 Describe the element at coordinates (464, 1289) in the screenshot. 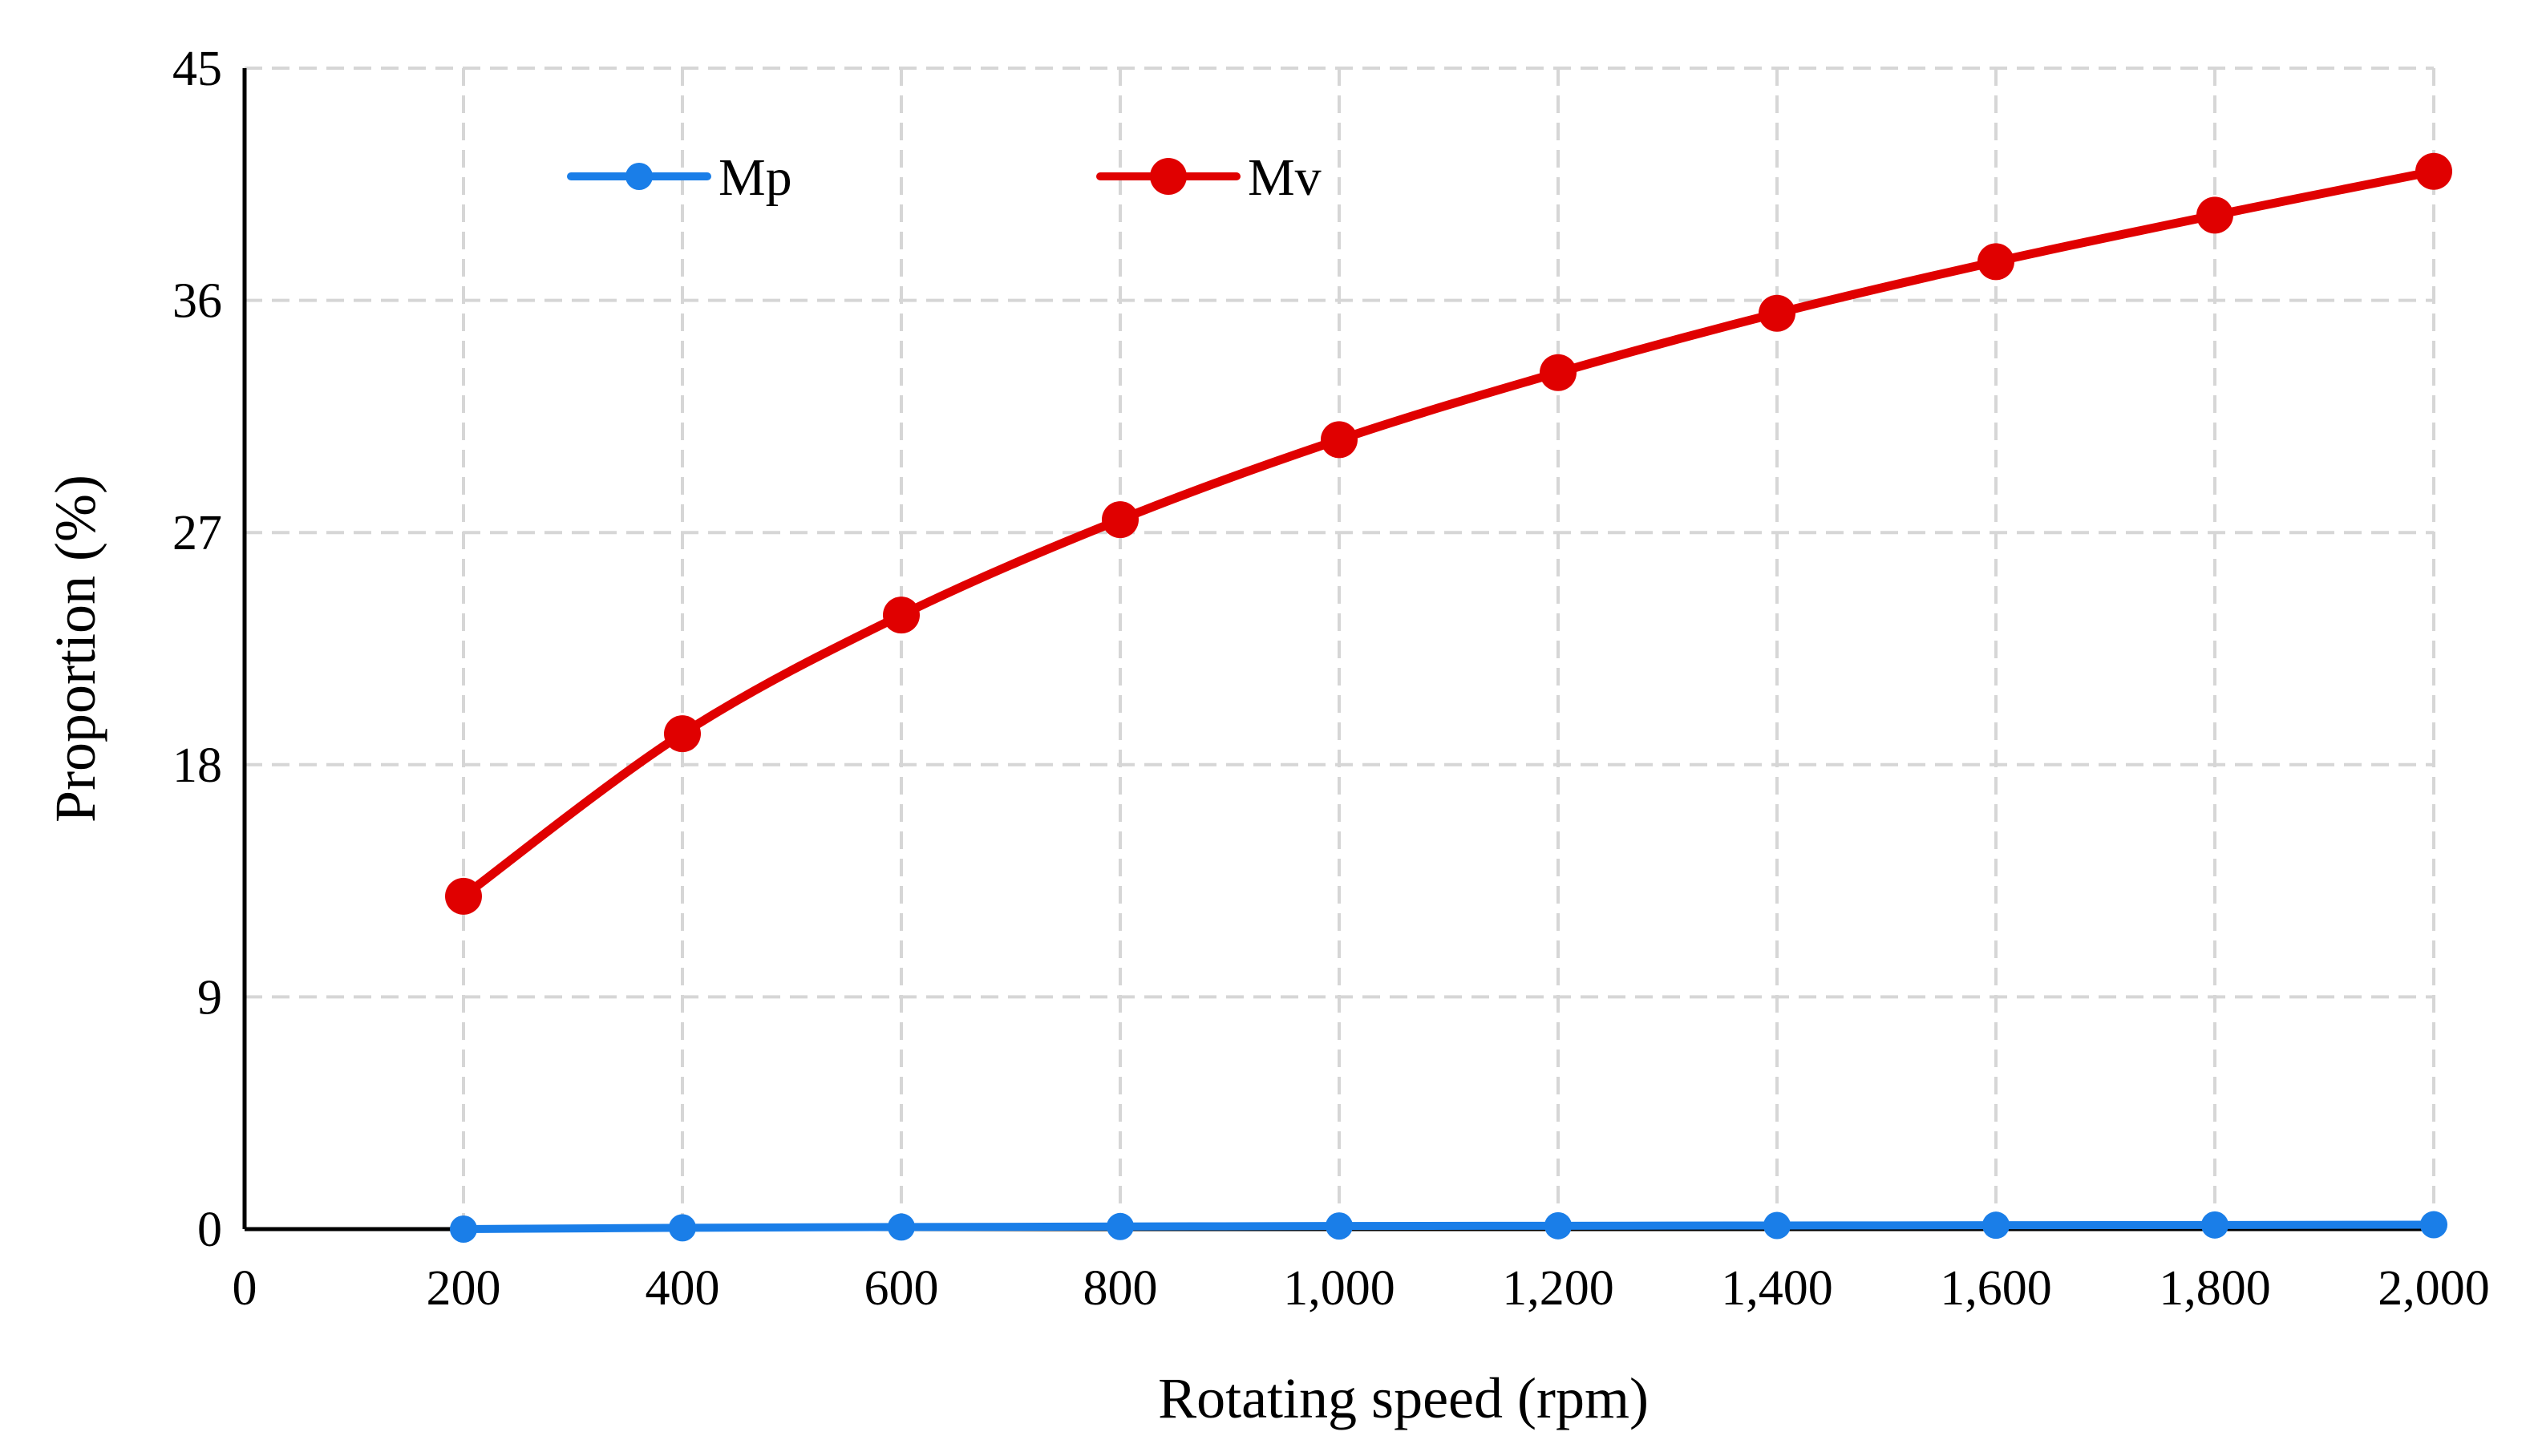

I see `x-tick-label: 200` at that location.